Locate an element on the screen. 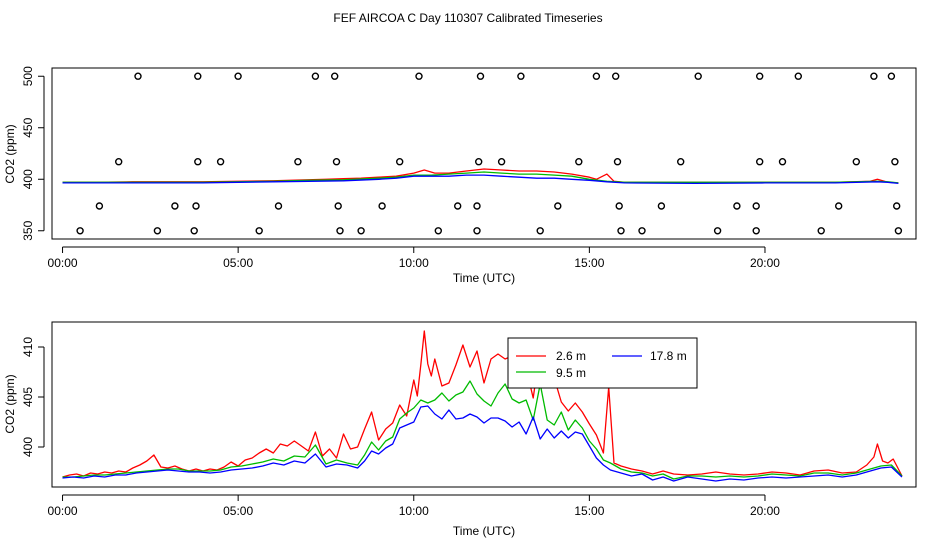 Image resolution: width=936 pixels, height=540 pixels. bottom-y-tick-label: 405 is located at coordinates (28, 397).